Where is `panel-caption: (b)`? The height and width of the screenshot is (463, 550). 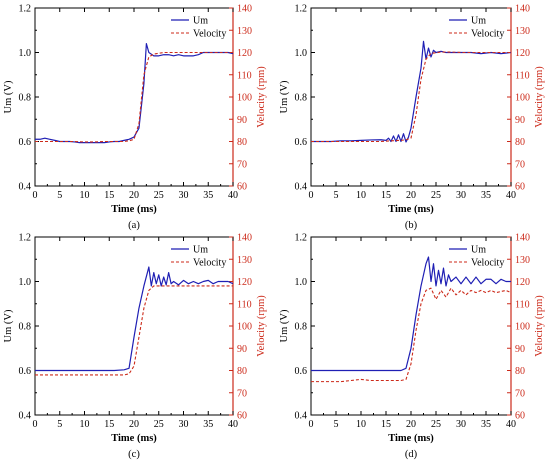 panel-caption: (b) is located at coordinates (411, 225).